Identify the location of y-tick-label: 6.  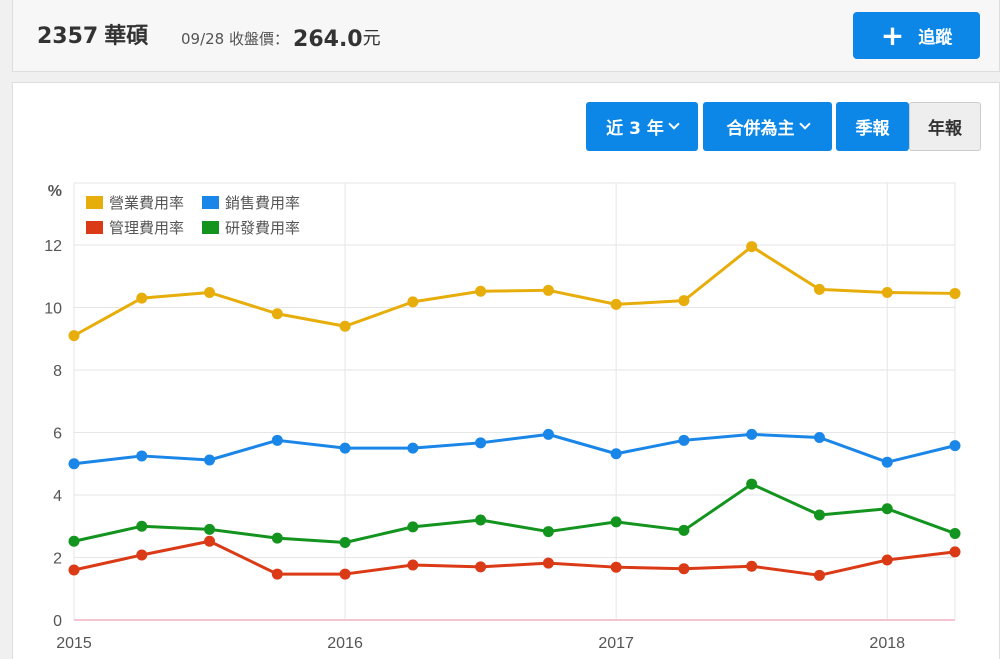
(57, 434).